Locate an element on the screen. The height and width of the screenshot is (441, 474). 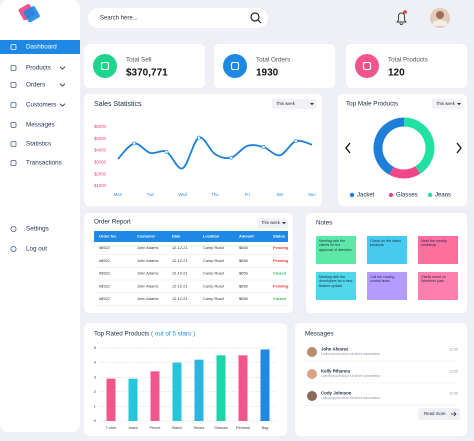
x-tick-label: T-shirt is located at coordinates (111, 428).